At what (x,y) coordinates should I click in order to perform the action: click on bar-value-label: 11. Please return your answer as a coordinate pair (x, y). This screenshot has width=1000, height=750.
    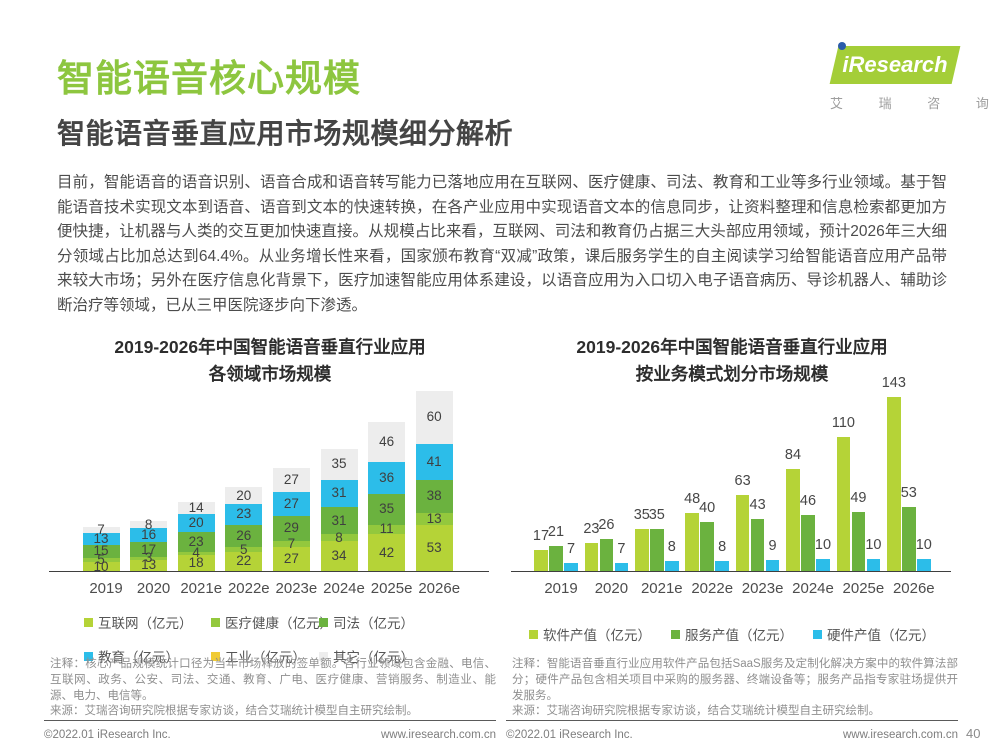
    Looking at the image, I should click on (386, 529).